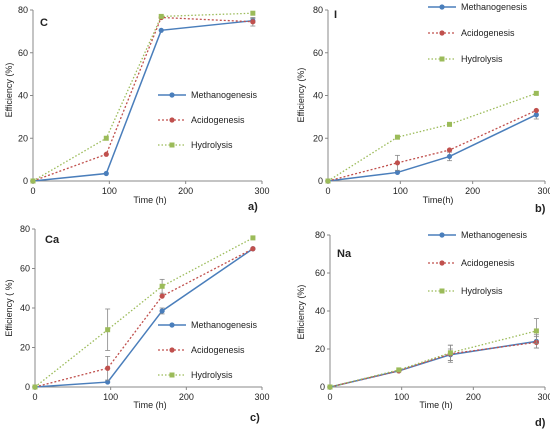 The width and height of the screenshot is (550, 439). What do you see at coordinates (438, 200) in the screenshot?
I see `x-axis-label: Time(h)` at bounding box center [438, 200].